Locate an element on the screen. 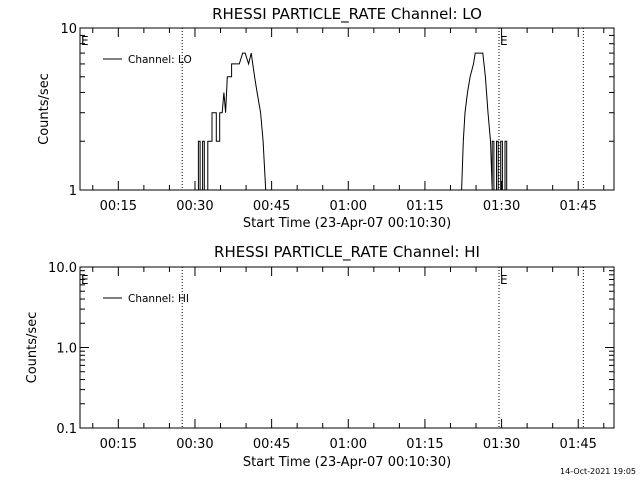 The image size is (640, 480). y-tick-label: 1.0 is located at coordinates (66, 349).